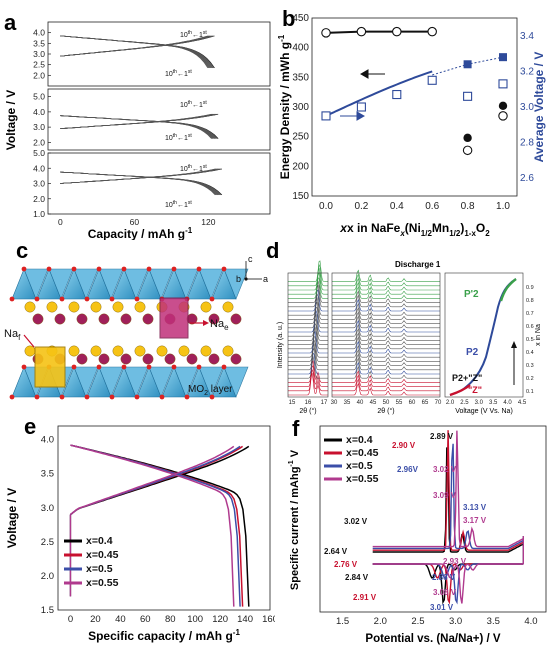  I want to click on panel-d-ytick-3: 0.3, so click(530, 366).